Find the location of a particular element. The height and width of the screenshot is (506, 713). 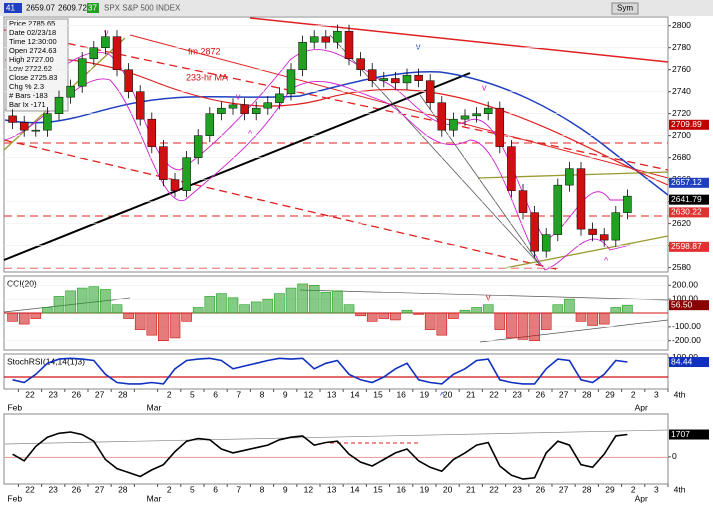

x-tick-label: 9 is located at coordinates (285, 394).